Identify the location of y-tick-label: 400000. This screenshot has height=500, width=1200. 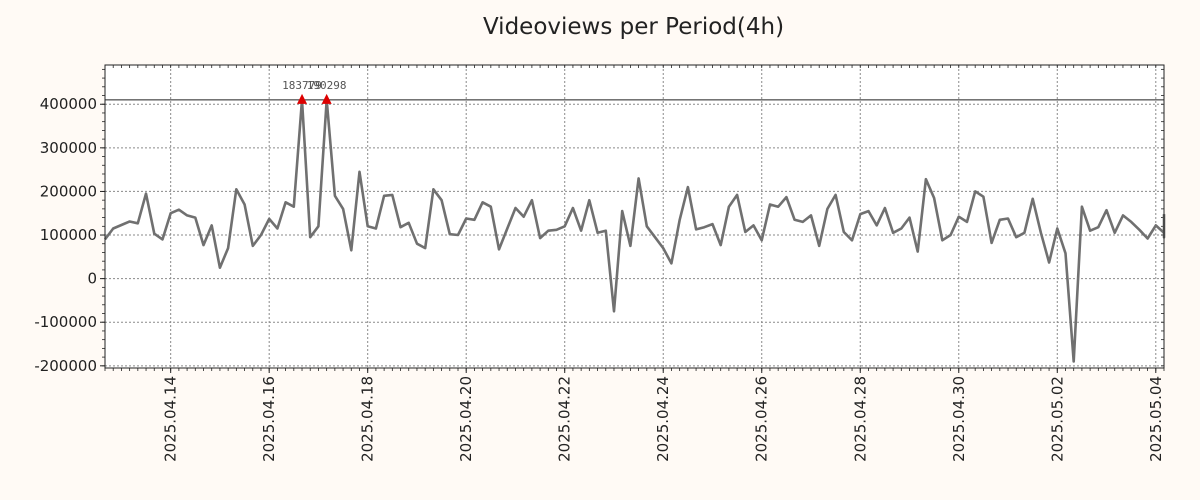
(68, 104).